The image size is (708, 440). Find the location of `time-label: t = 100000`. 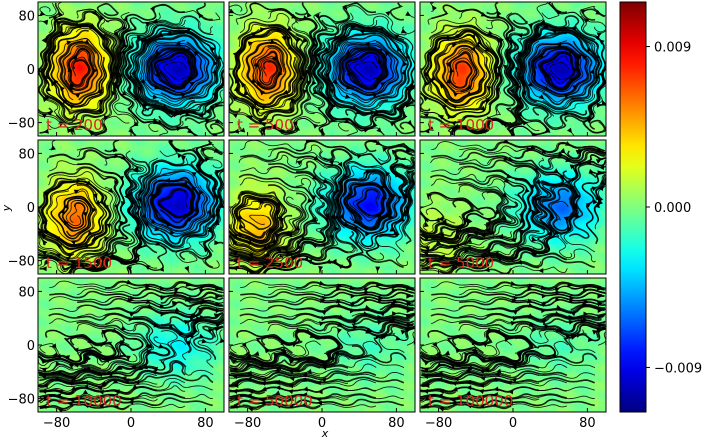

time-label: t = 100000 is located at coordinates (470, 401).